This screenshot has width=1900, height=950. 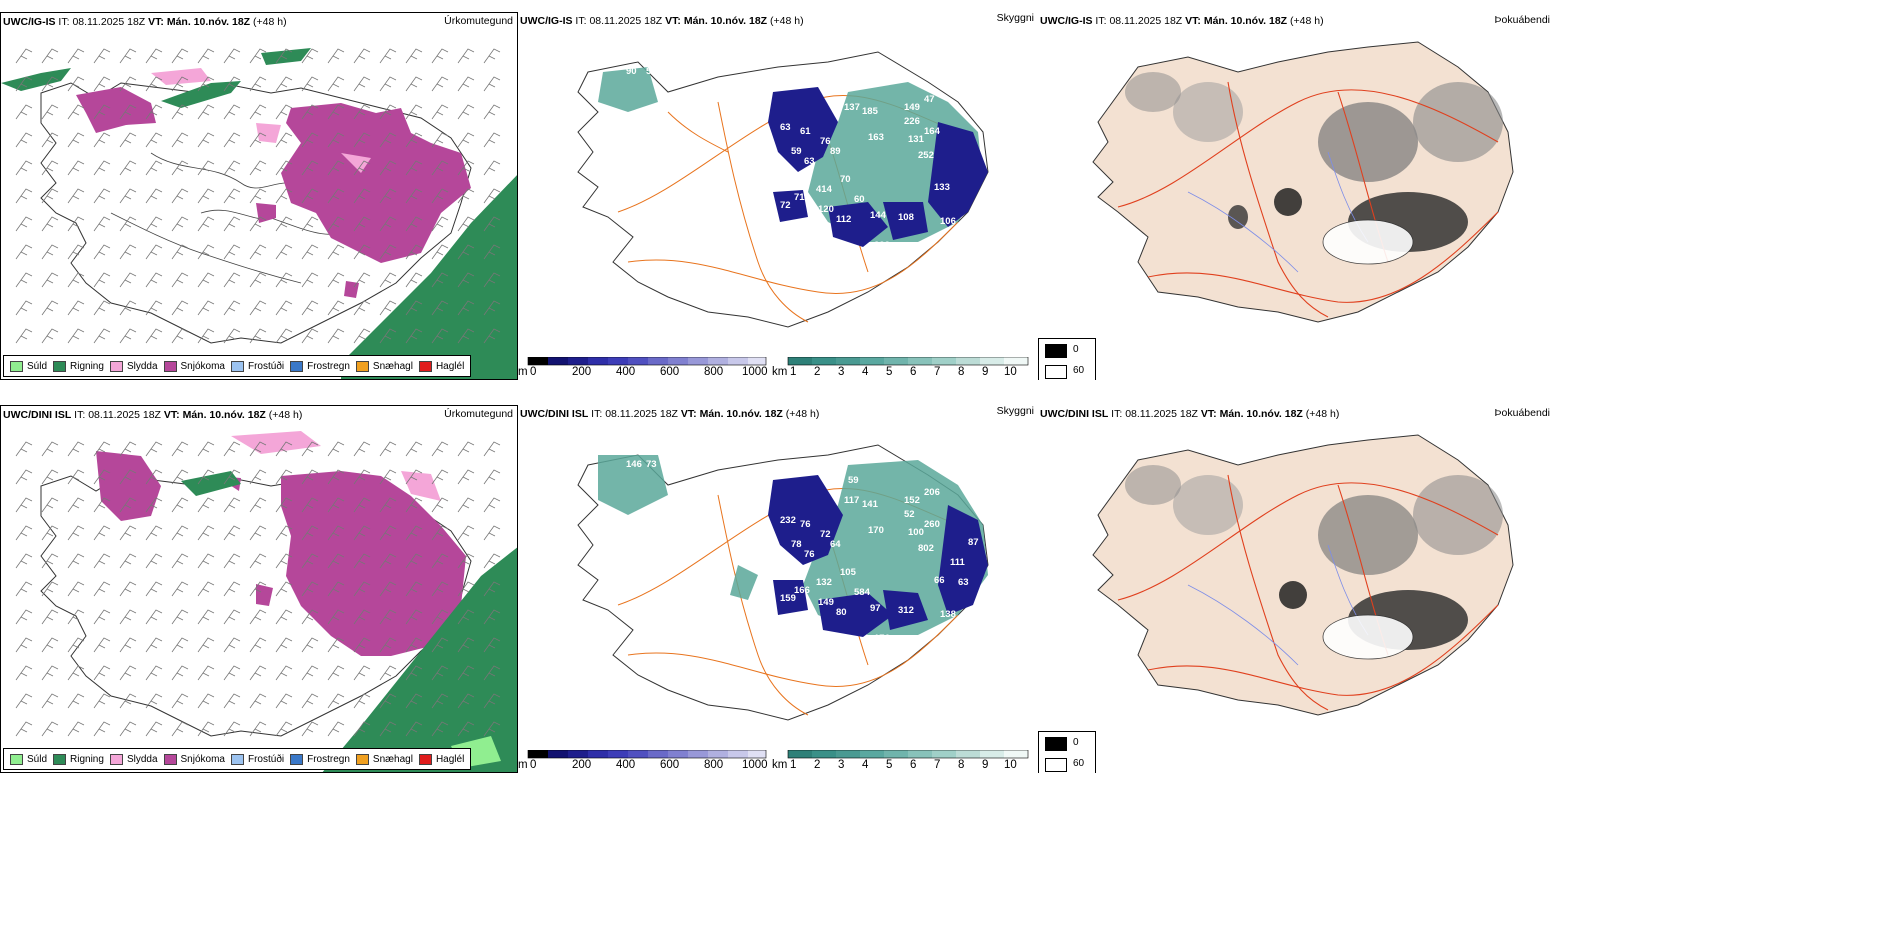 I want to click on legend-item-freezing-rain: Frostregn, so click(x=320, y=759).